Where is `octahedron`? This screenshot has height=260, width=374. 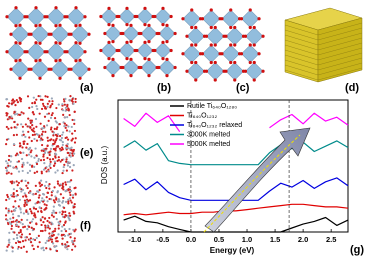 octahedron is located at coordinates (250, 18).